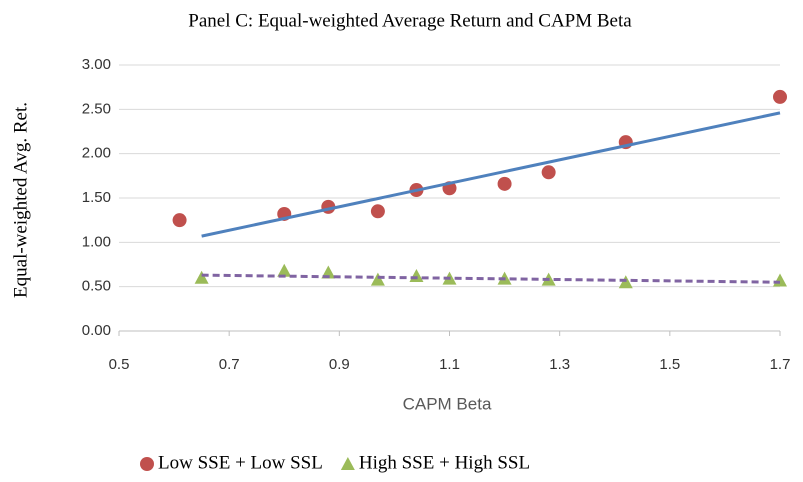  Describe the element at coordinates (444, 462) in the screenshot. I see `legend-label: High SSE + High SSL` at that location.